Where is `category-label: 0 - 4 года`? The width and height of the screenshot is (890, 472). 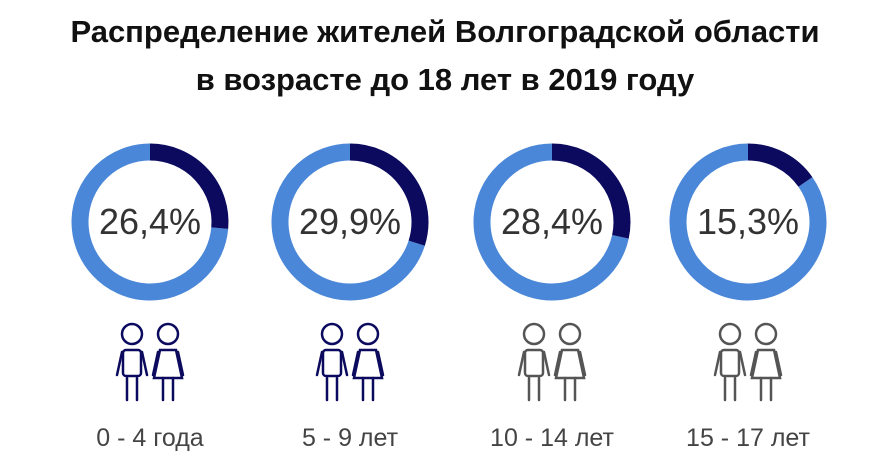
category-label: 0 - 4 года is located at coordinates (149, 438).